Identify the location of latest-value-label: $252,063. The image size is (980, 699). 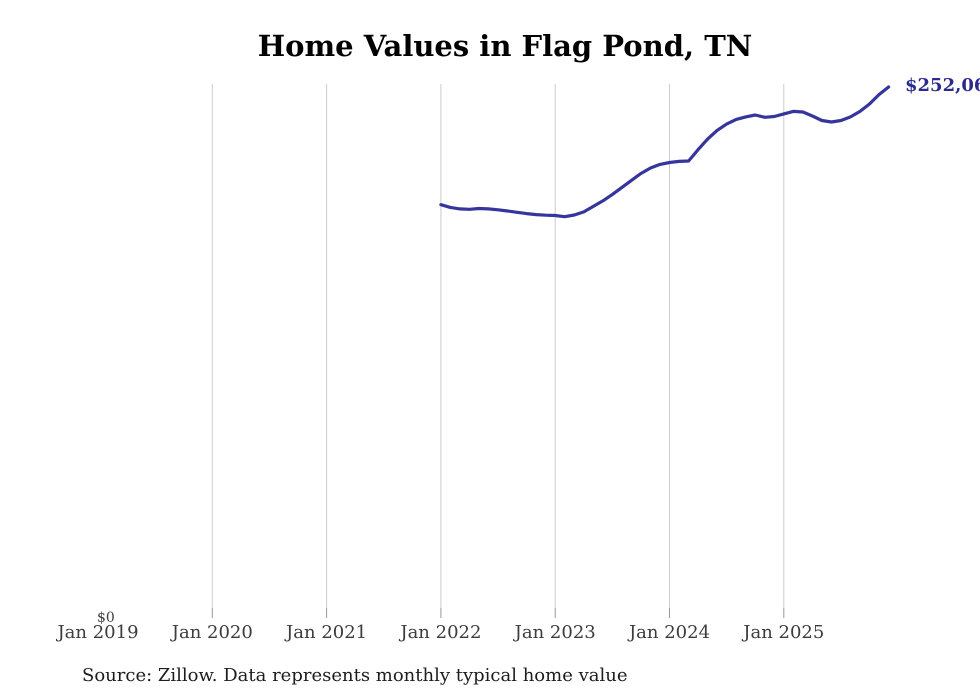
(942, 85).